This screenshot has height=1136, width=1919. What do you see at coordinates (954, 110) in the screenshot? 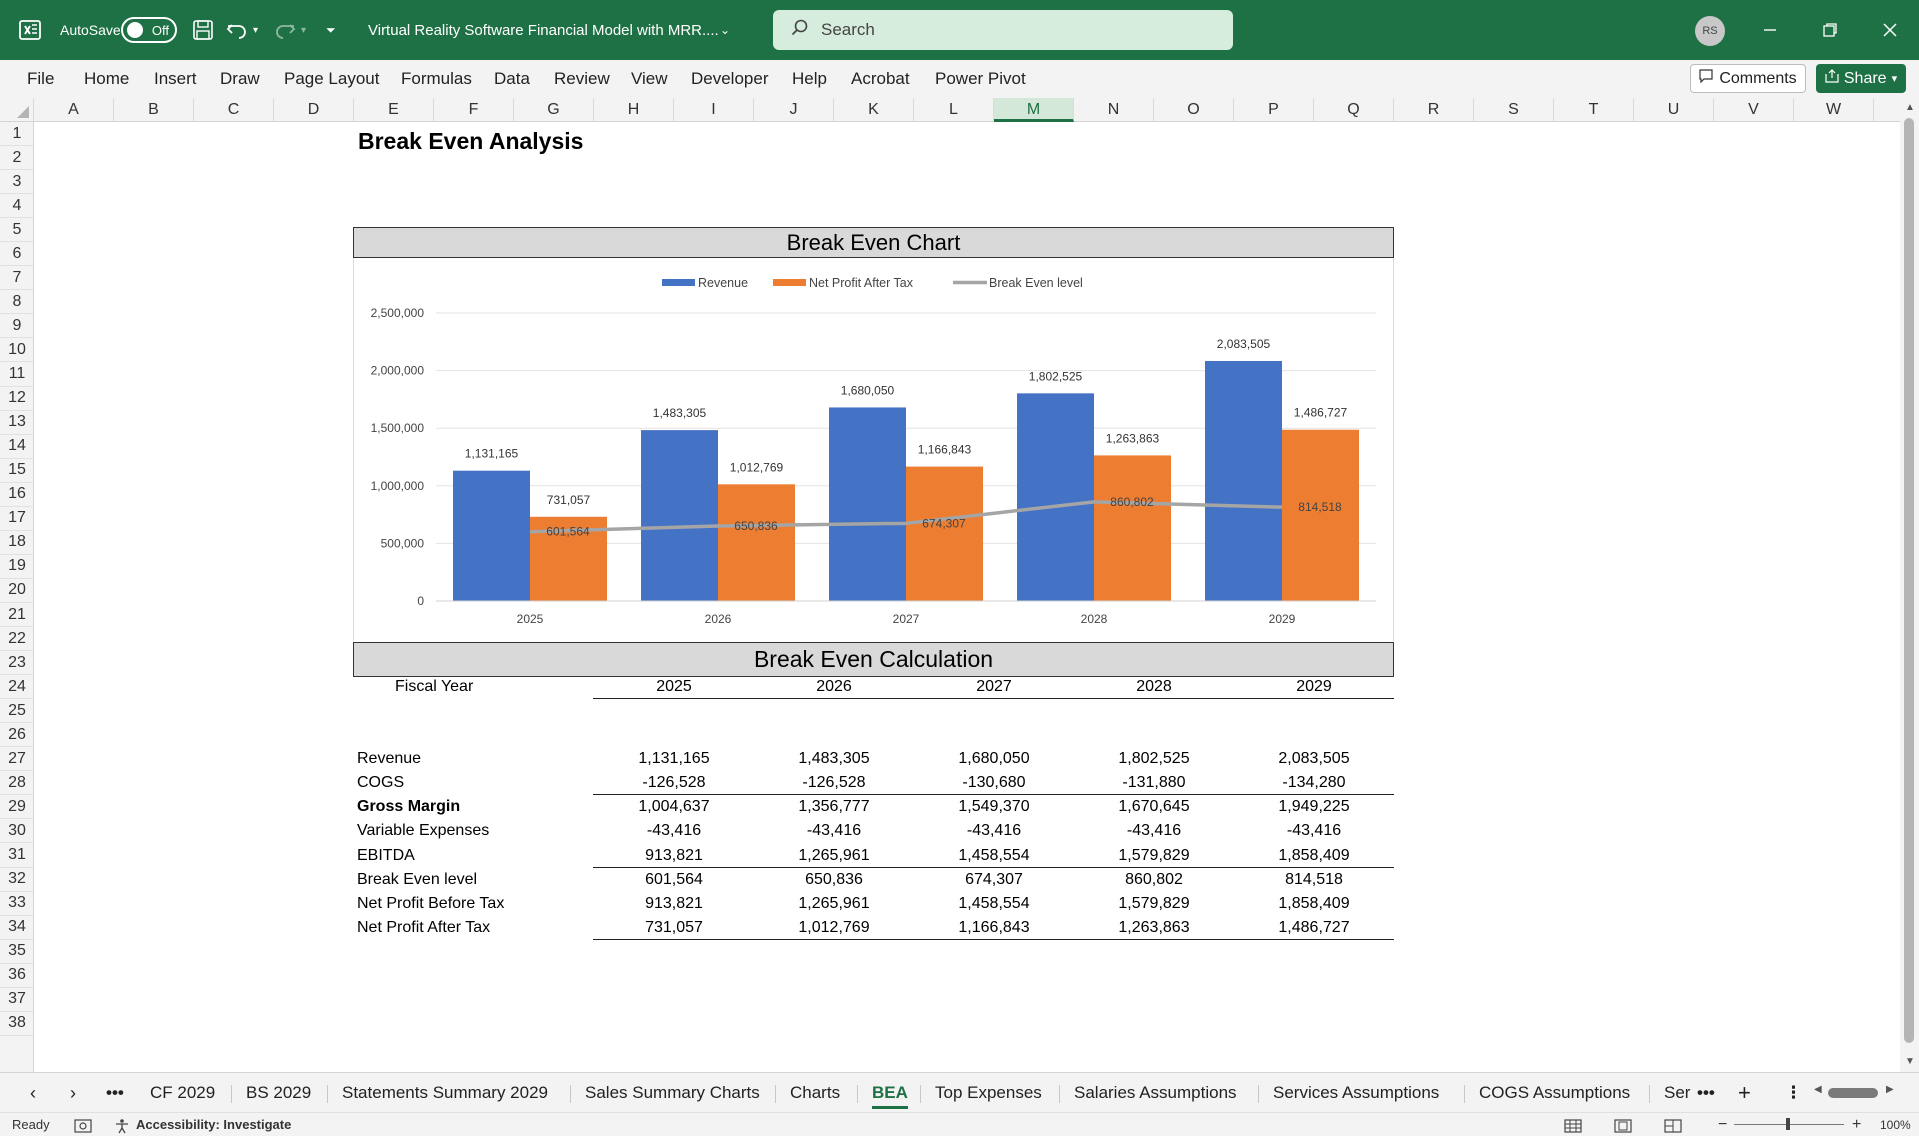
I see `column-header-l: L` at bounding box center [954, 110].